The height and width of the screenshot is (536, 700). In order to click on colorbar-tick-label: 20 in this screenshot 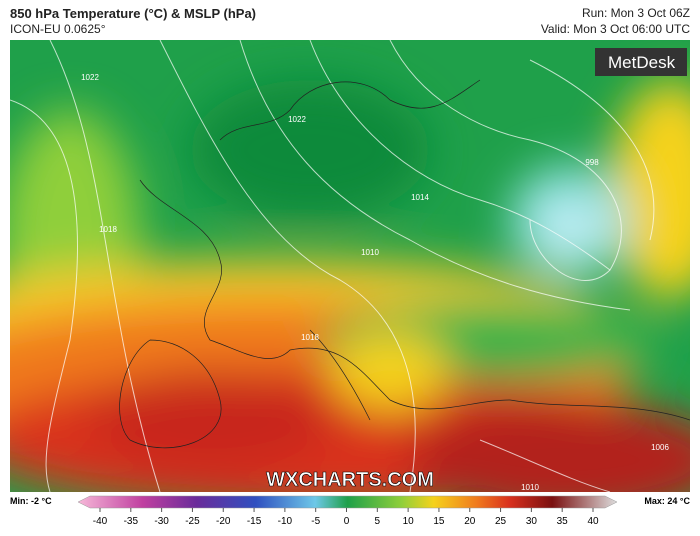, I will do `click(470, 521)`.